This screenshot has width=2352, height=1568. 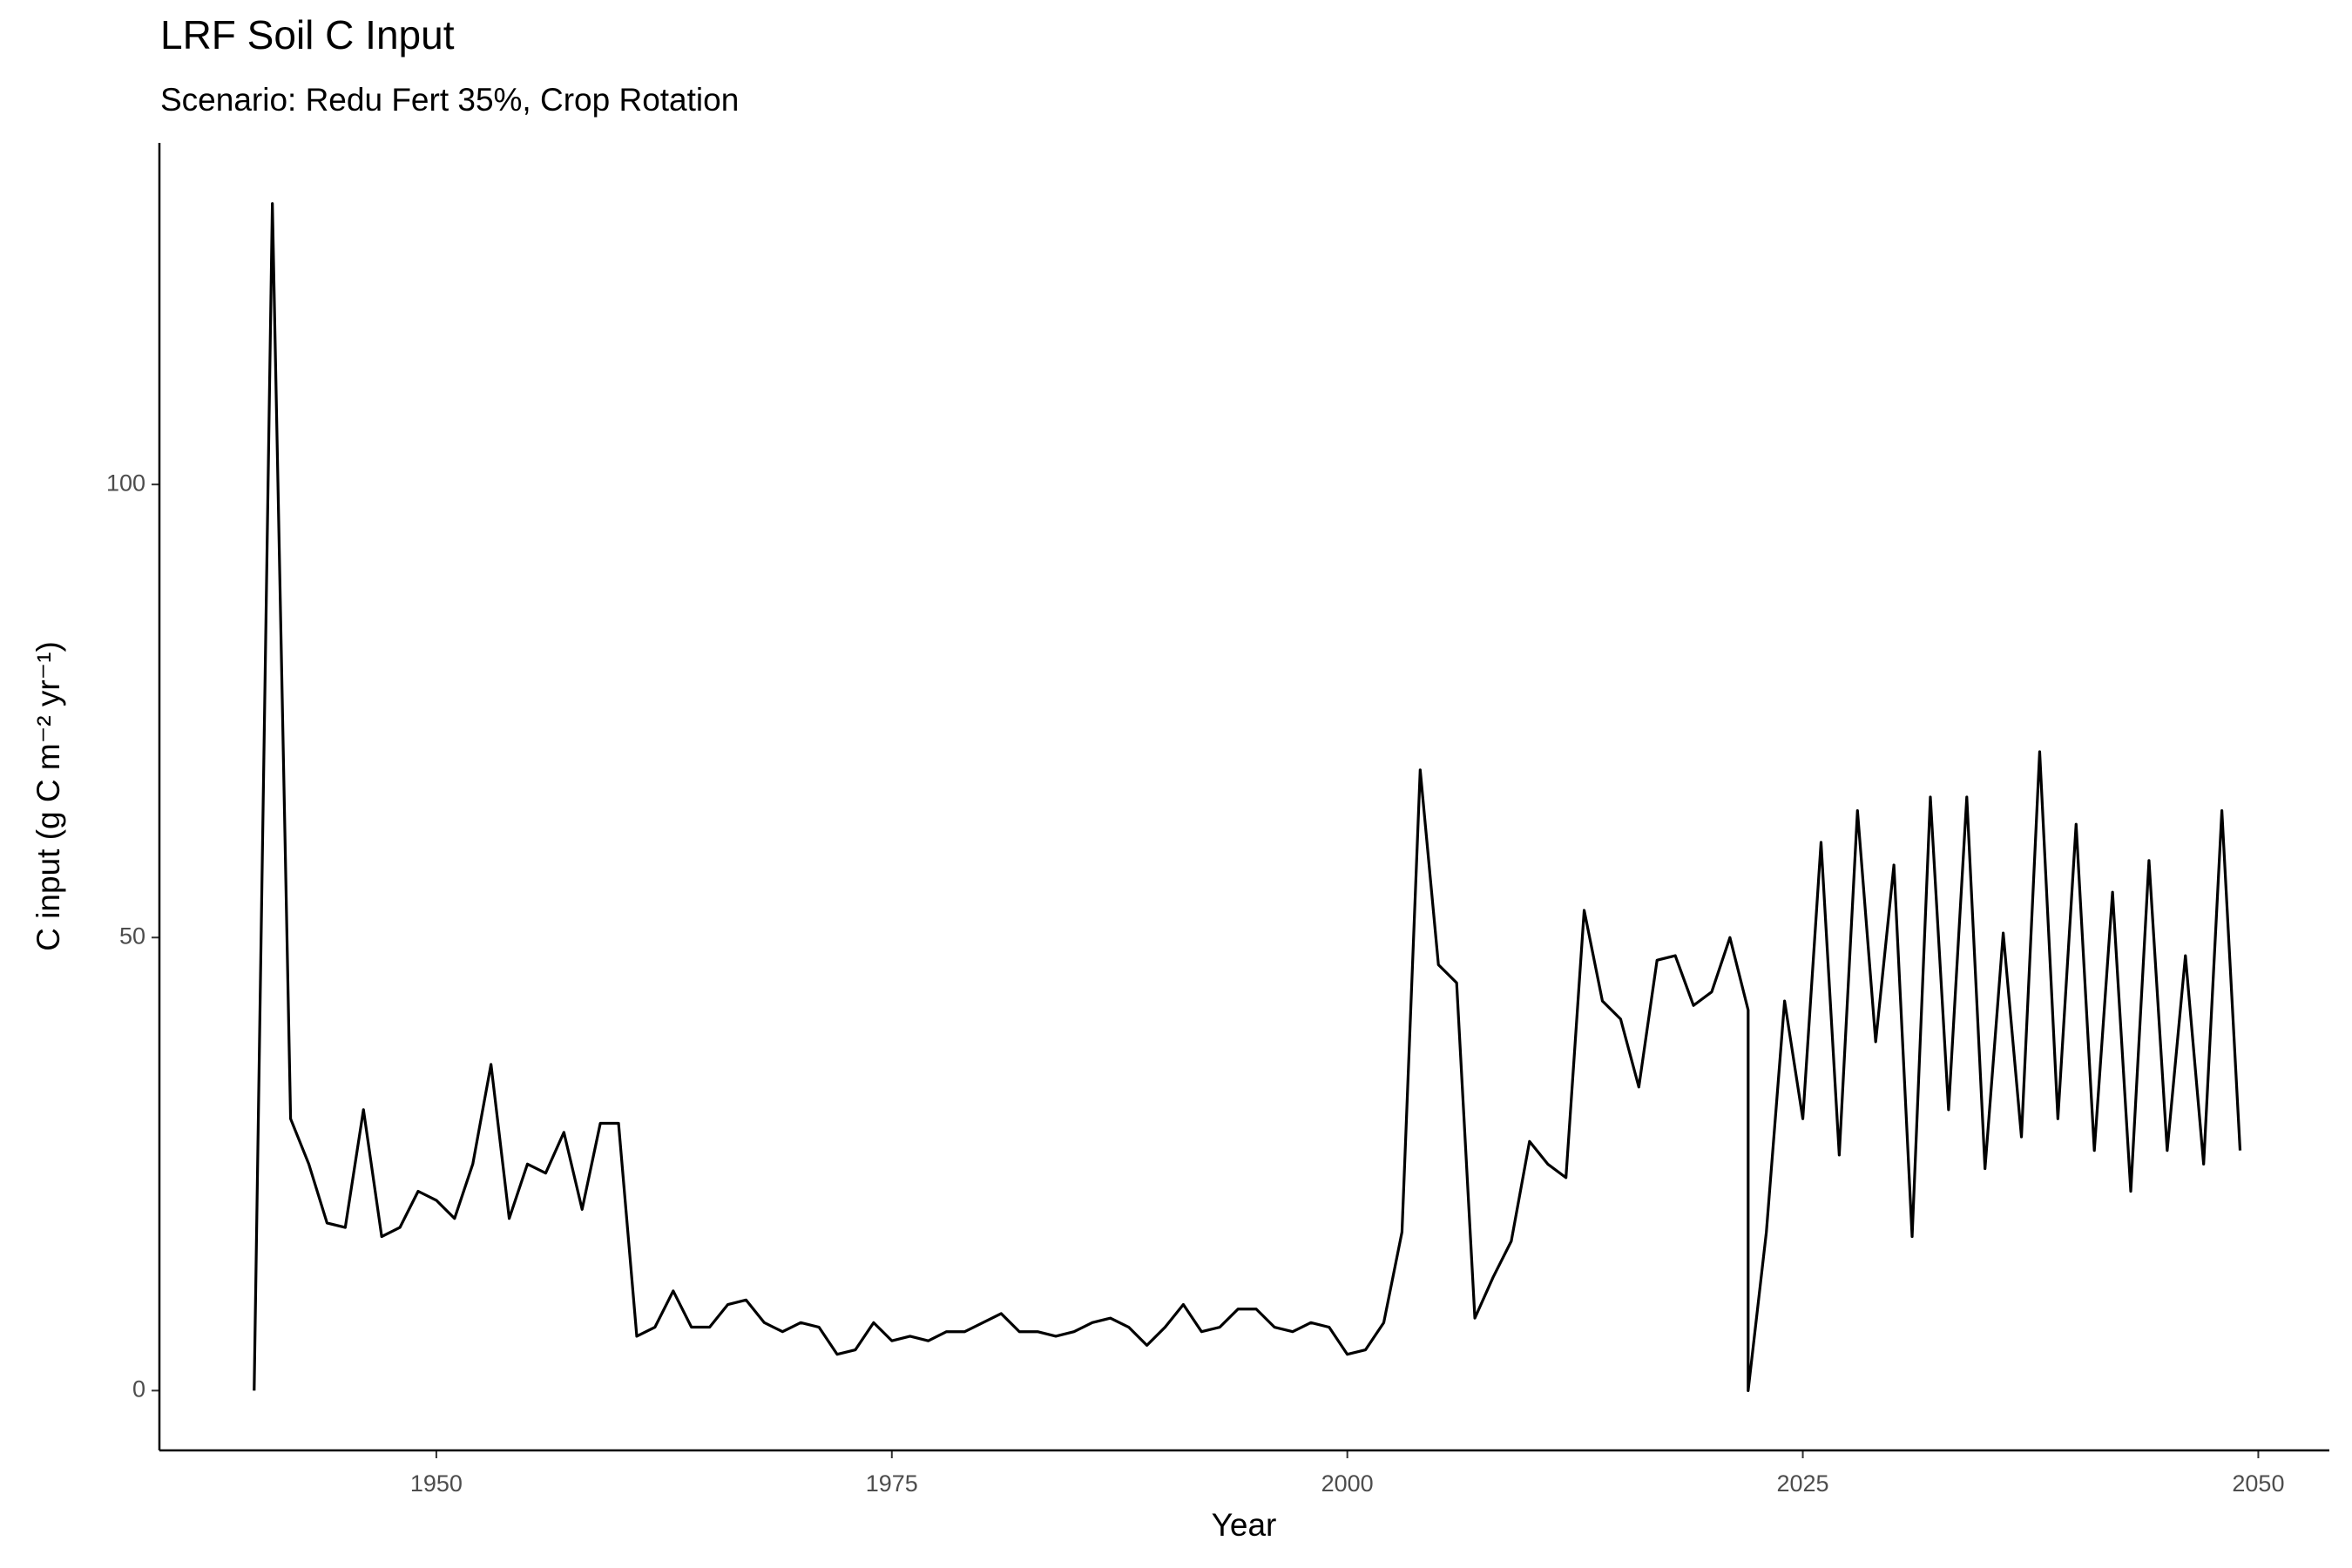 What do you see at coordinates (307, 34) in the screenshot?
I see `chart-title: LRF Soil C Input` at bounding box center [307, 34].